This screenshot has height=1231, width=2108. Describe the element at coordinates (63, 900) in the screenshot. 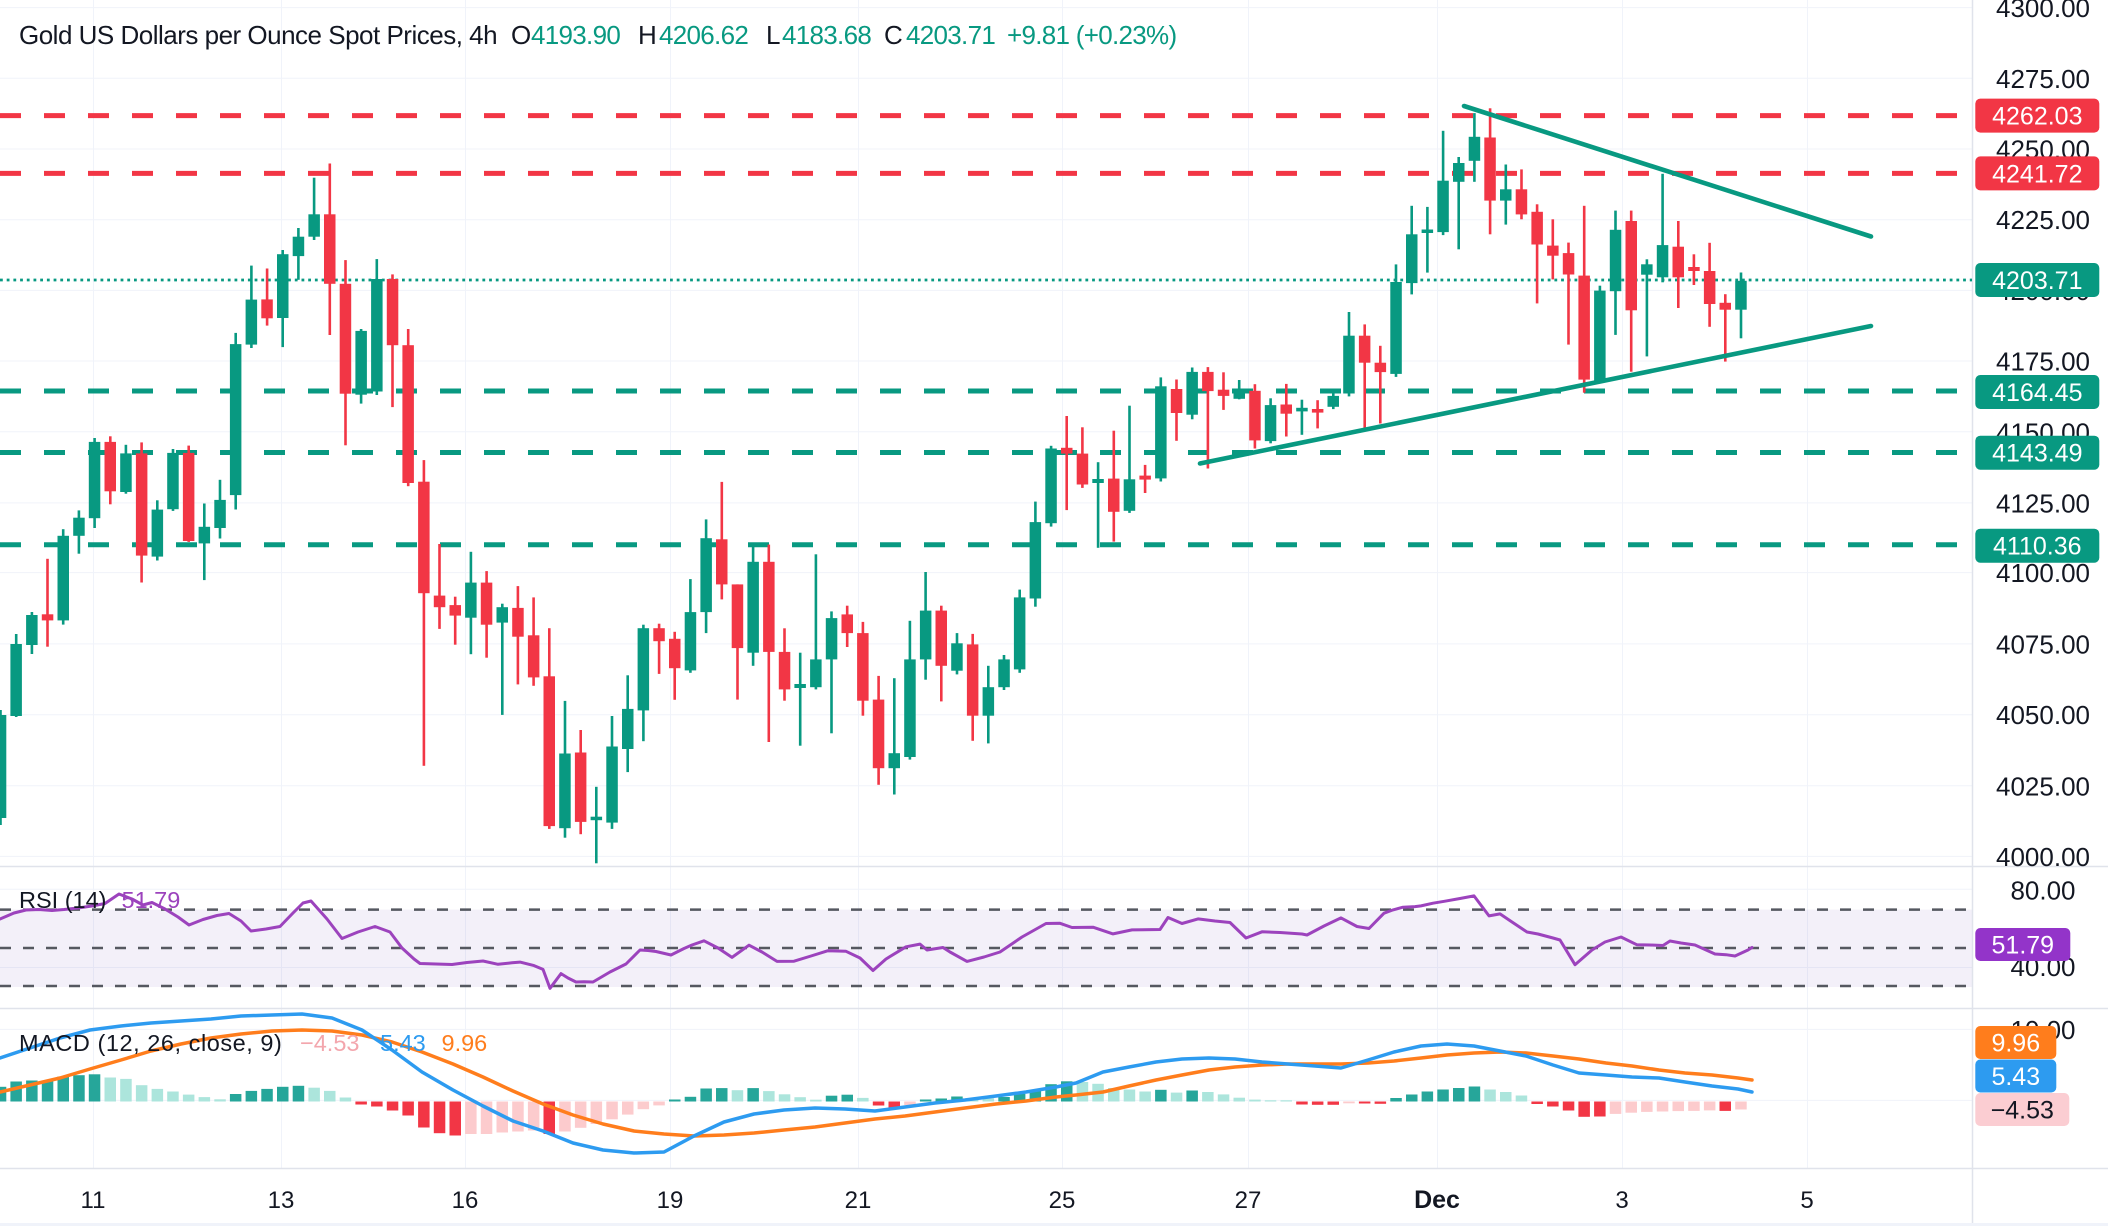

I see `svg-text: RSI (14)` at that location.